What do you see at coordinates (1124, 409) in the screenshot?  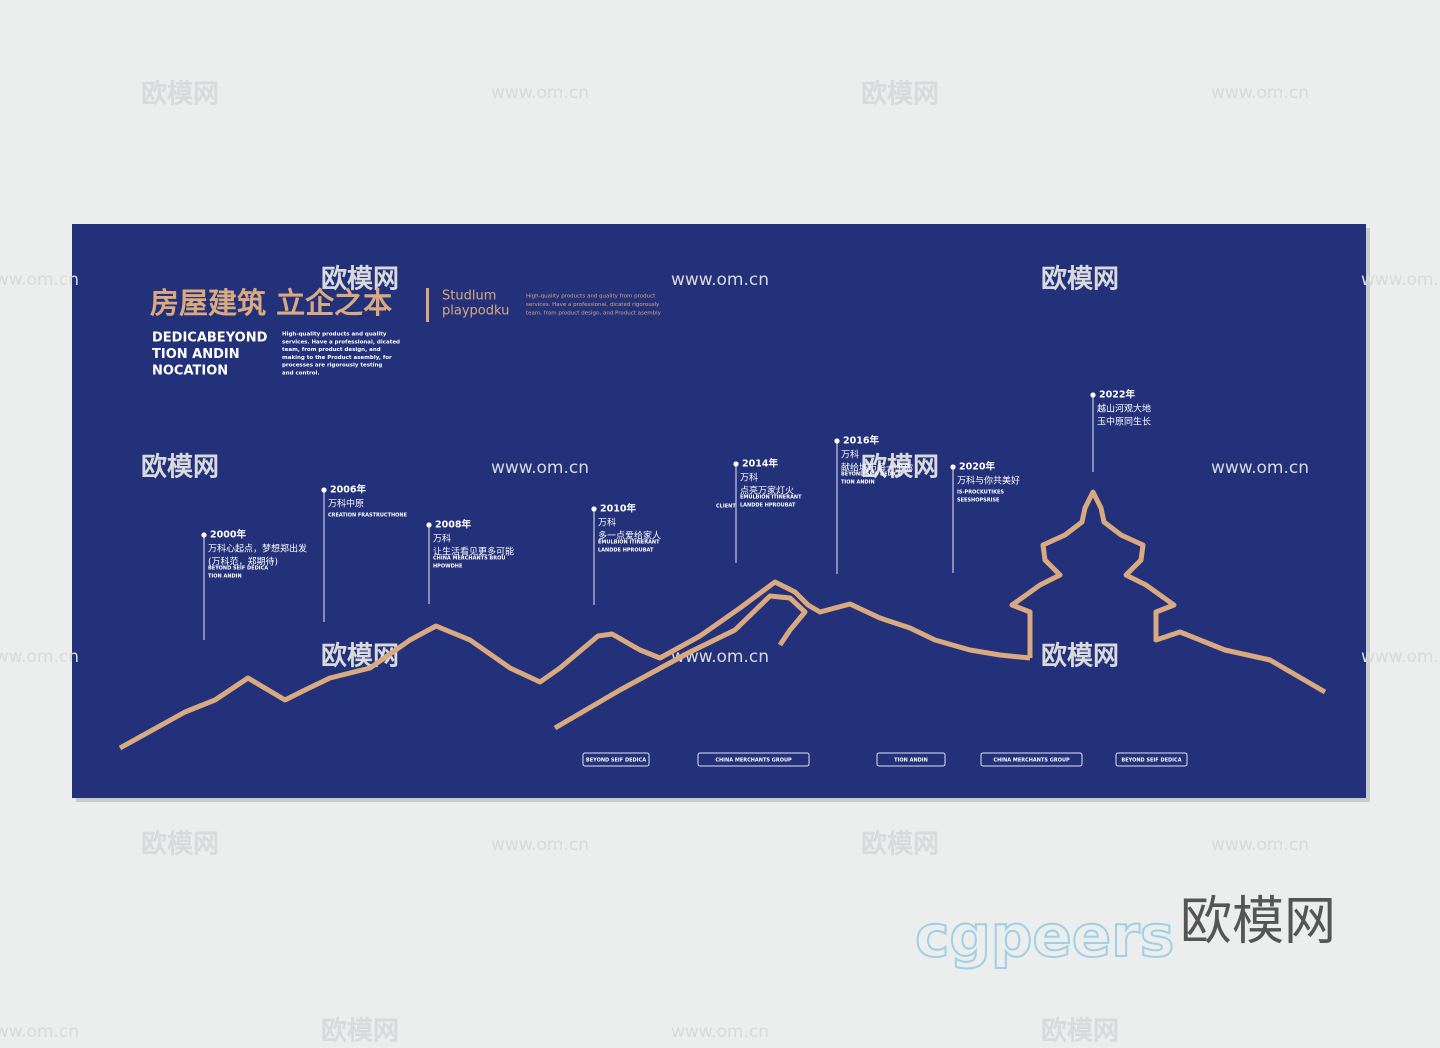 I see `entry-line: 越山河观大地` at bounding box center [1124, 409].